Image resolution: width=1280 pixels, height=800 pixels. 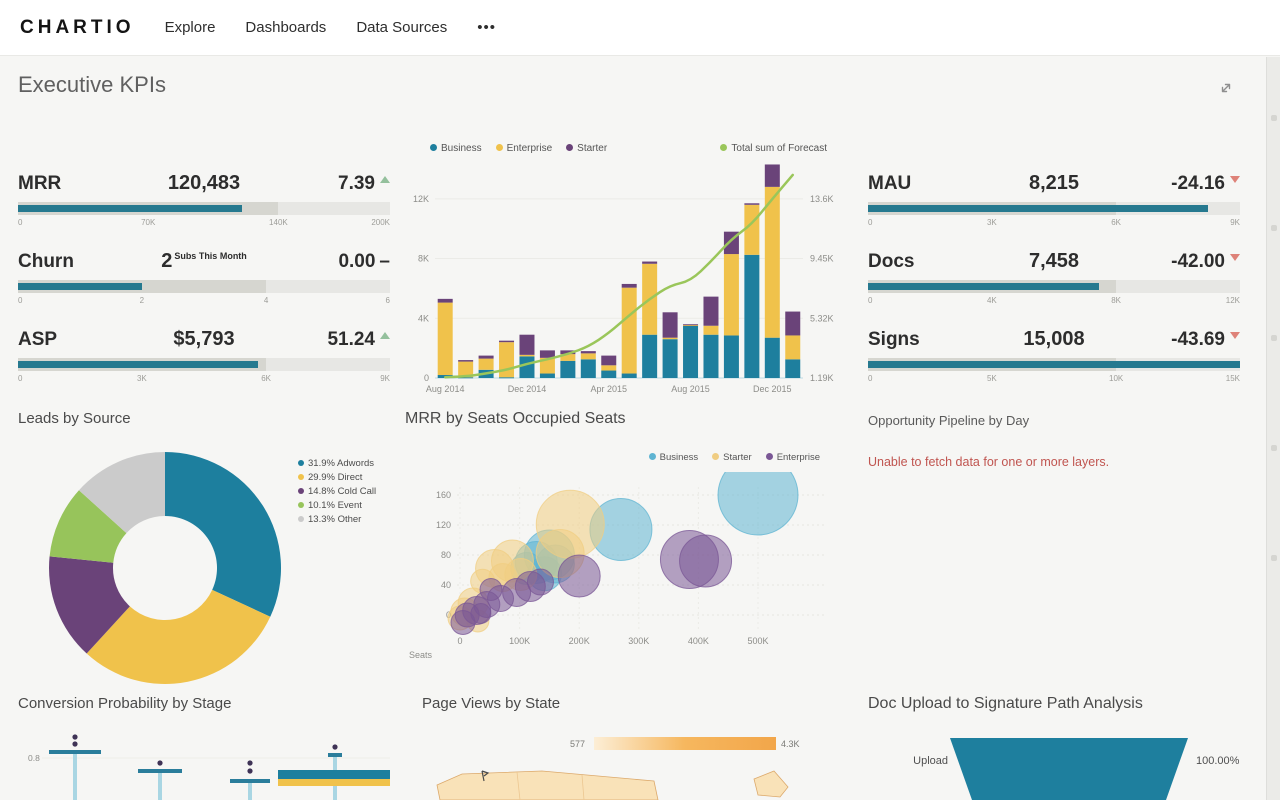 I want to click on kpi-axis: 0 3K 6K 9K, so click(x=1054, y=223).